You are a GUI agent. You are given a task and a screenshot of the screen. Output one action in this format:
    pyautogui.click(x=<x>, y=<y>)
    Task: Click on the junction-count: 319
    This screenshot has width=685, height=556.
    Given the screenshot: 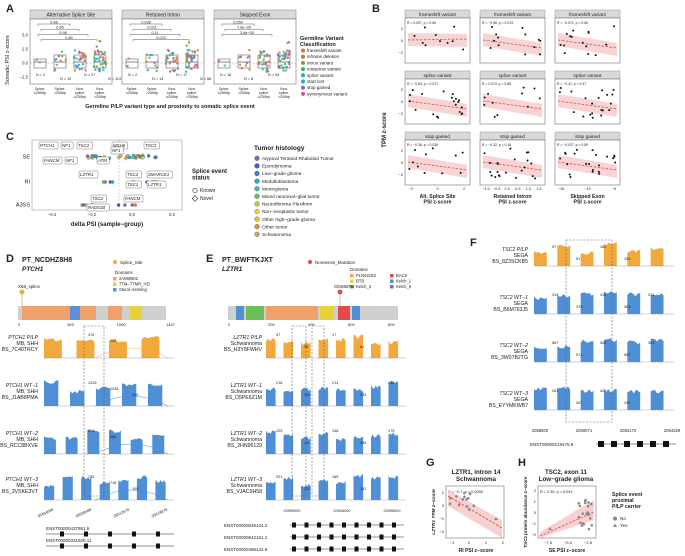 What is the action you would take?
    pyautogui.click(x=555, y=295)
    